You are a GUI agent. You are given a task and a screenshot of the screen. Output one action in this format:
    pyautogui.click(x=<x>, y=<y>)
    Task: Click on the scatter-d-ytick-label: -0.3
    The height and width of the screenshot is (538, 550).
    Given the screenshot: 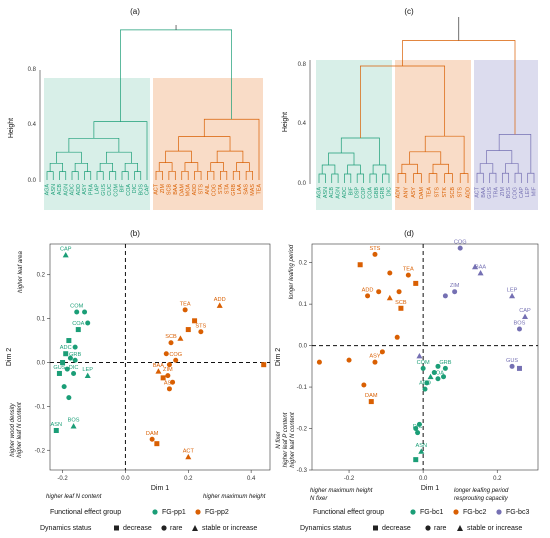 What is the action you would take?
    pyautogui.click(x=302, y=471)
    